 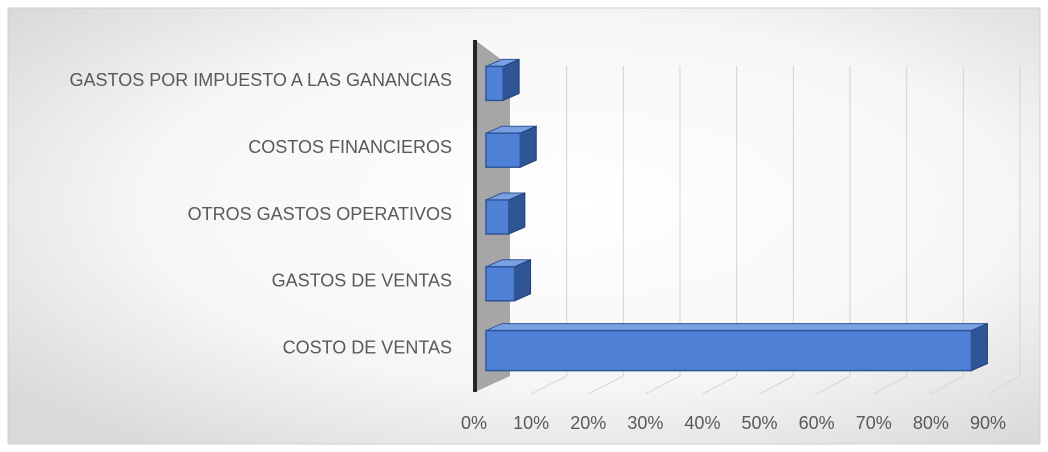 What do you see at coordinates (645, 423) in the screenshot?
I see `x-tick-label: 30%` at bounding box center [645, 423].